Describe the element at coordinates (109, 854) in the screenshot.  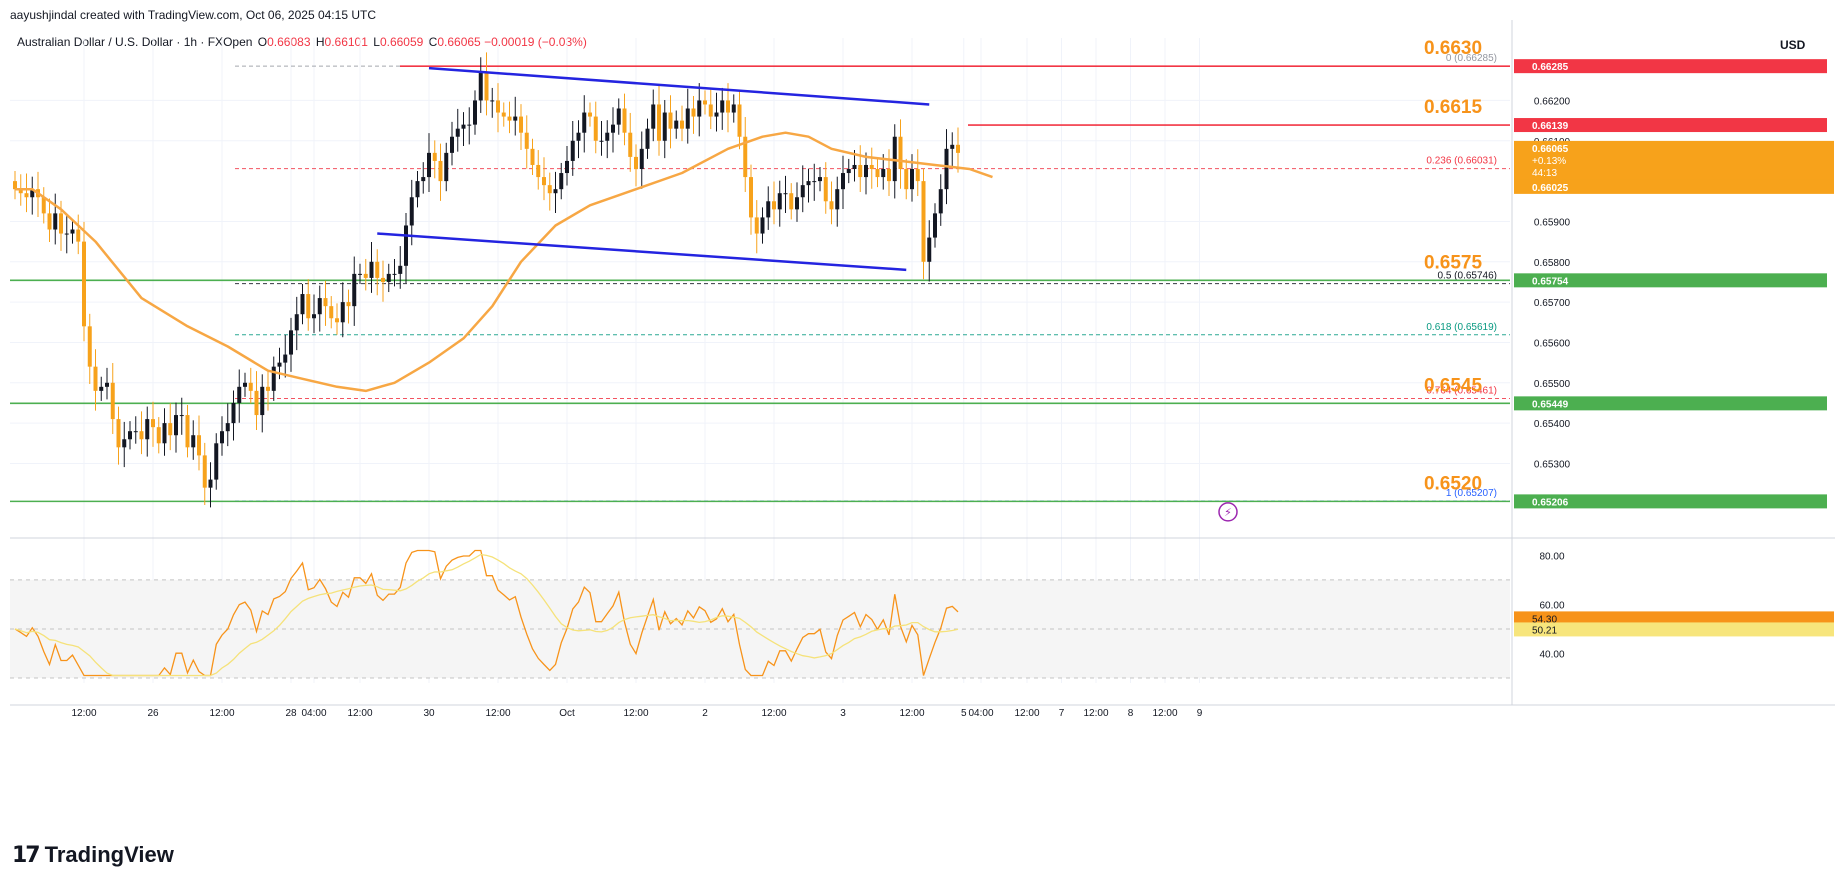
I see `brand-name: TradingView` at that location.